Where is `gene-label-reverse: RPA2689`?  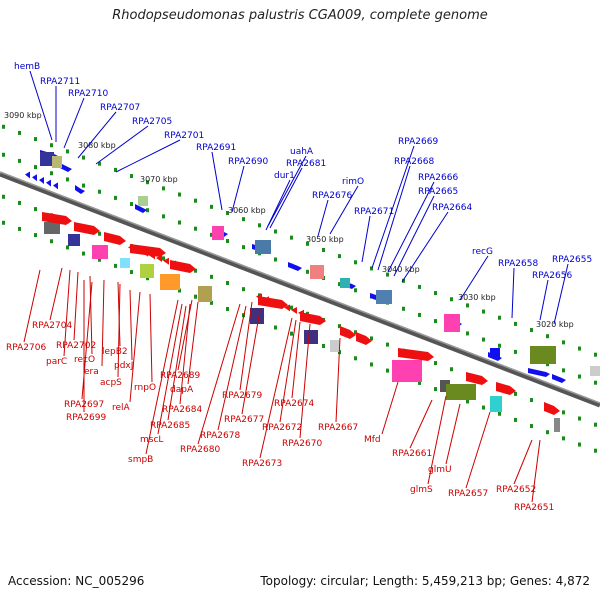
gene-label-reverse: RPA2689 is located at coordinates (180, 376).